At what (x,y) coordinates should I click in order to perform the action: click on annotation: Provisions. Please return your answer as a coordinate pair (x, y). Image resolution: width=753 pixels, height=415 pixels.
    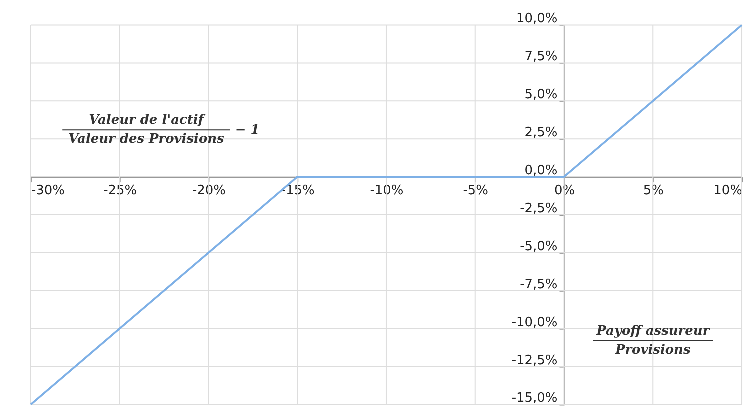
    Looking at the image, I should click on (653, 350).